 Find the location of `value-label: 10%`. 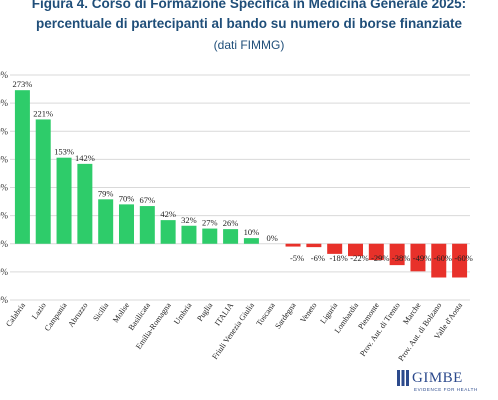

value-label: 10% is located at coordinates (252, 232).